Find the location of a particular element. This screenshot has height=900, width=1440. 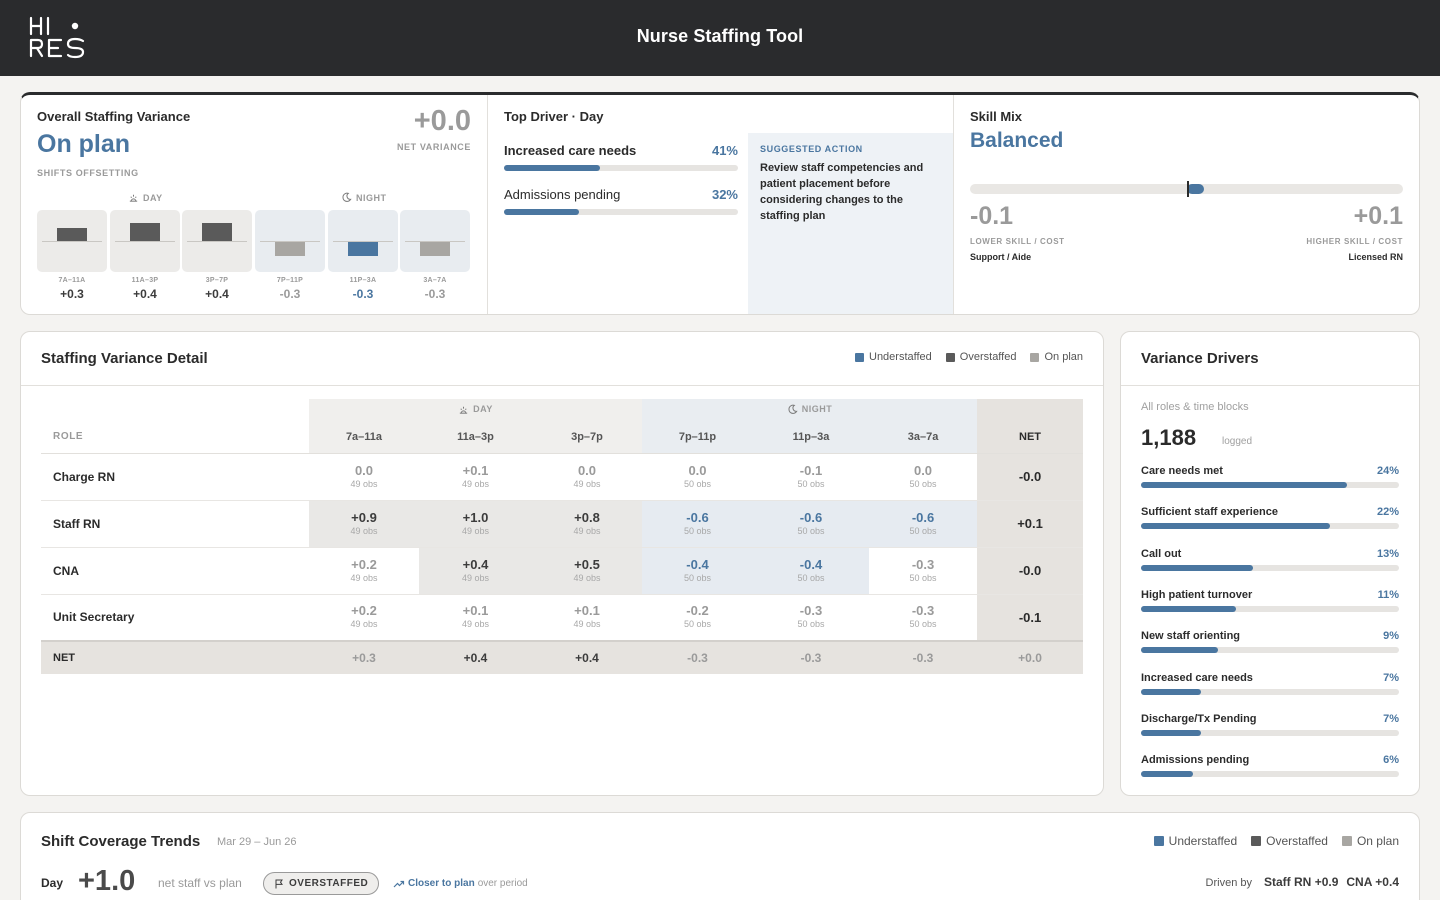

net-row-value: +0.4 is located at coordinates (587, 657).